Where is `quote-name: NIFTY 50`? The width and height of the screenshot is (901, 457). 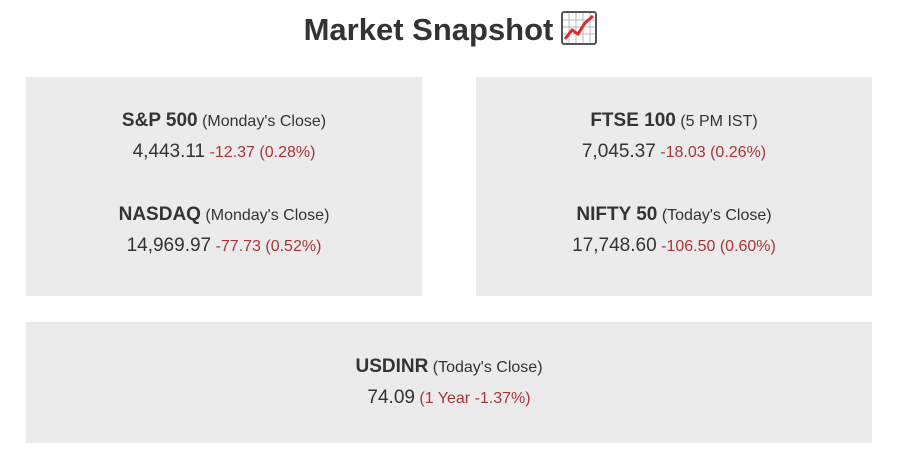
quote-name: NIFTY 50 is located at coordinates (617, 214).